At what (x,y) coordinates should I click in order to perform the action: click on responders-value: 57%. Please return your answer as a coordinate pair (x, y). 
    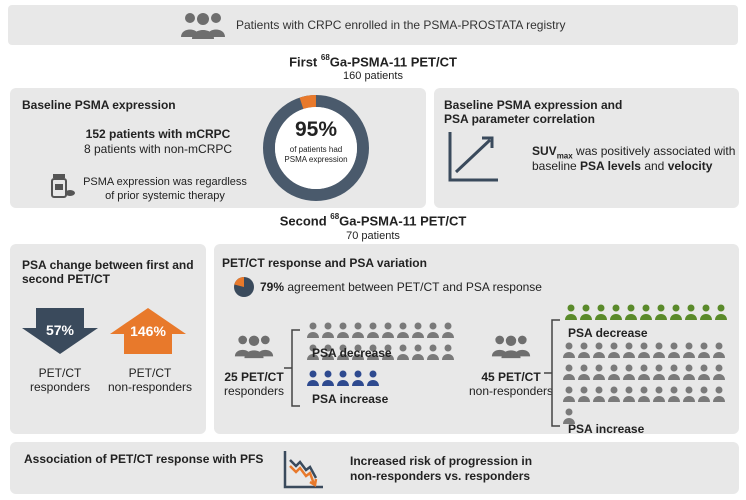
    Looking at the image, I should click on (60, 330).